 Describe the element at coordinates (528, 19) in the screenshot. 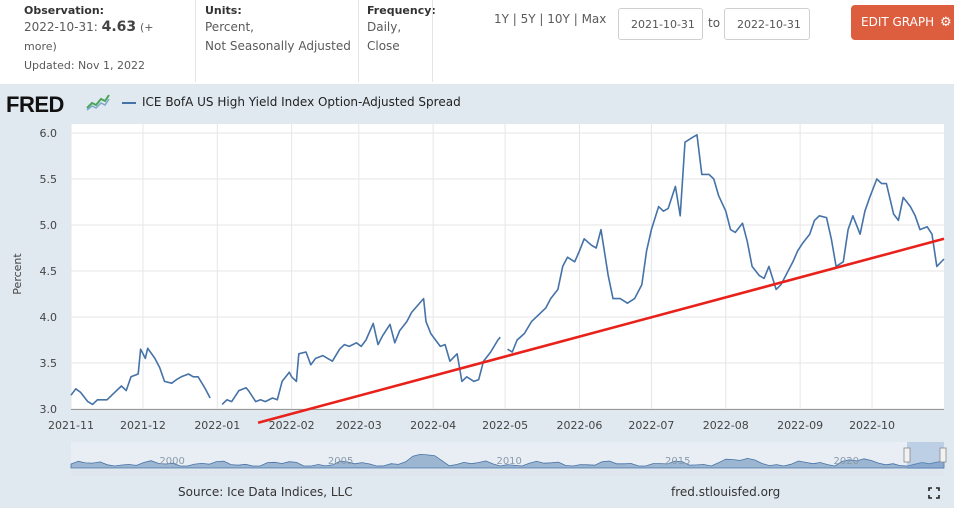

I see `range-5y: 5Y` at that location.